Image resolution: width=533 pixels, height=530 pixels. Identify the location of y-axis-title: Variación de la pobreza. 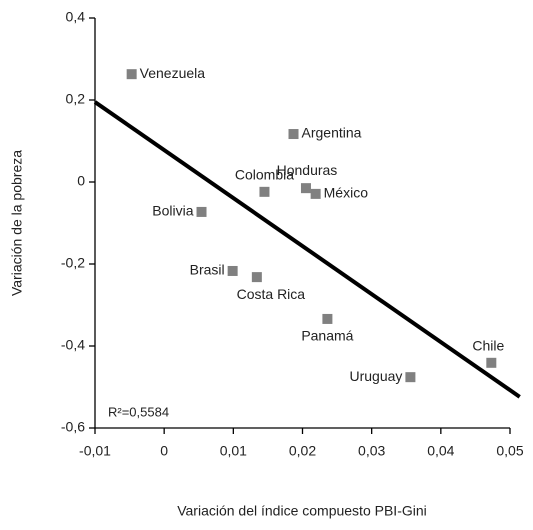
(17, 223).